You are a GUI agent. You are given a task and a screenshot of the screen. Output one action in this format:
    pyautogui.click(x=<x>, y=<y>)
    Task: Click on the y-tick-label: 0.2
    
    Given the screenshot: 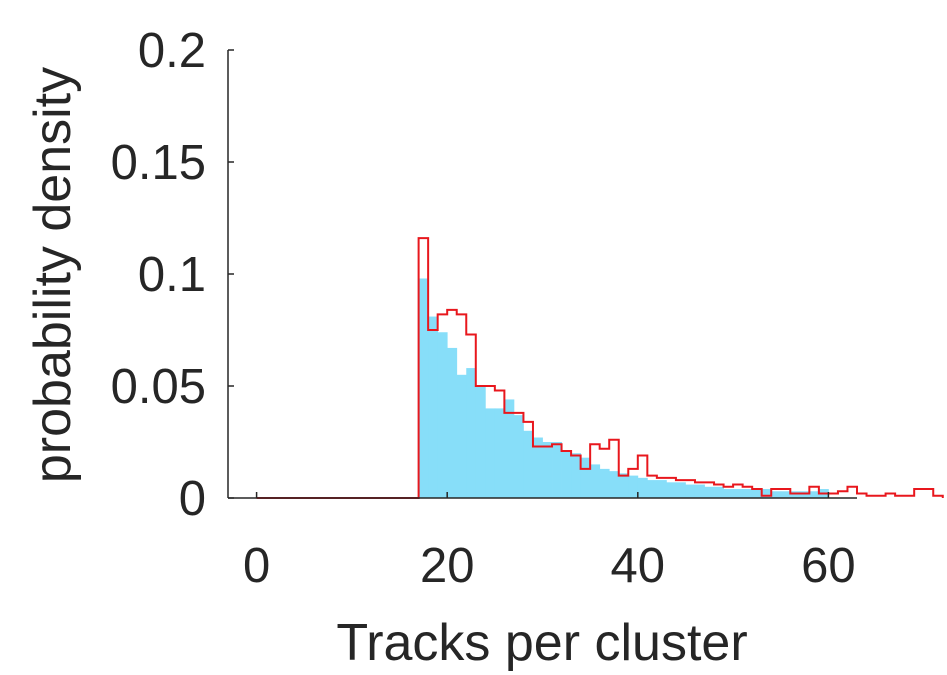 What is the action you would take?
    pyautogui.click(x=172, y=51)
    